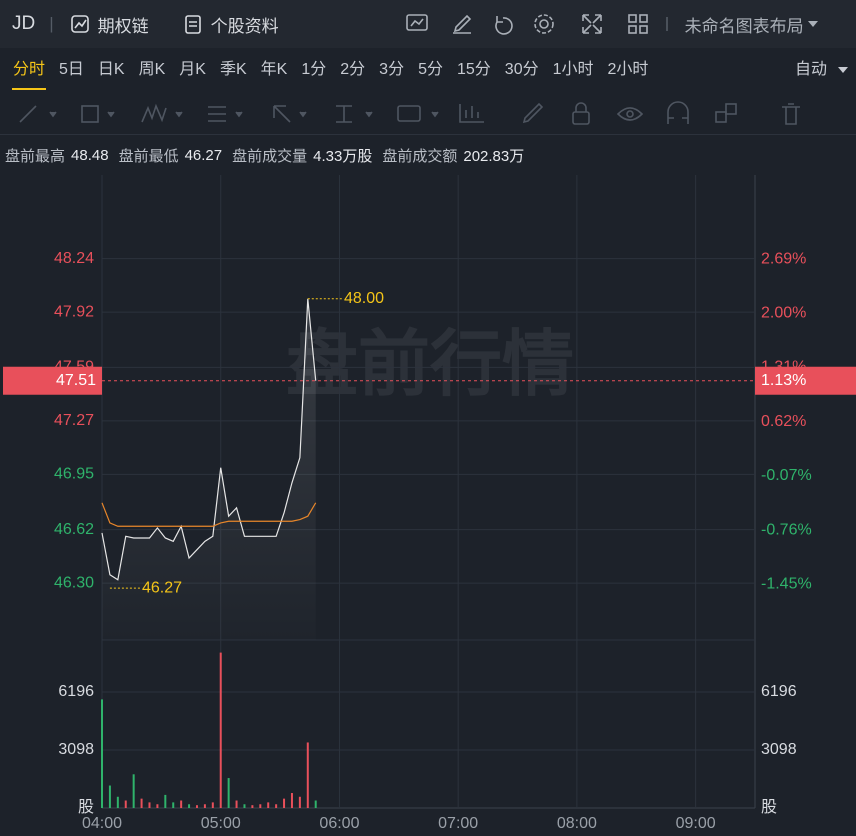 The height and width of the screenshot is (836, 856). What do you see at coordinates (786, 475) in the screenshot?
I see `y2-tick-label: -0.07%` at bounding box center [786, 475].